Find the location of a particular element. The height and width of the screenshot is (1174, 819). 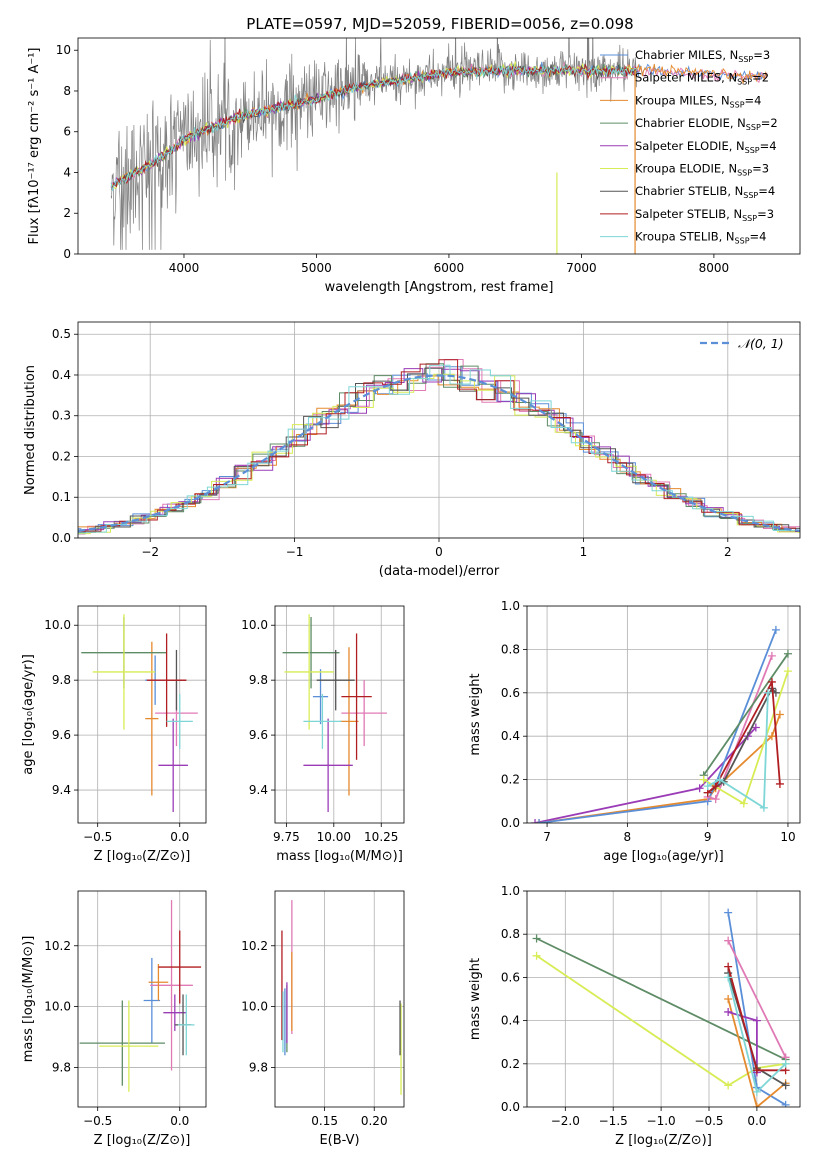

x-tick-label: 10 is located at coordinates (787, 837).